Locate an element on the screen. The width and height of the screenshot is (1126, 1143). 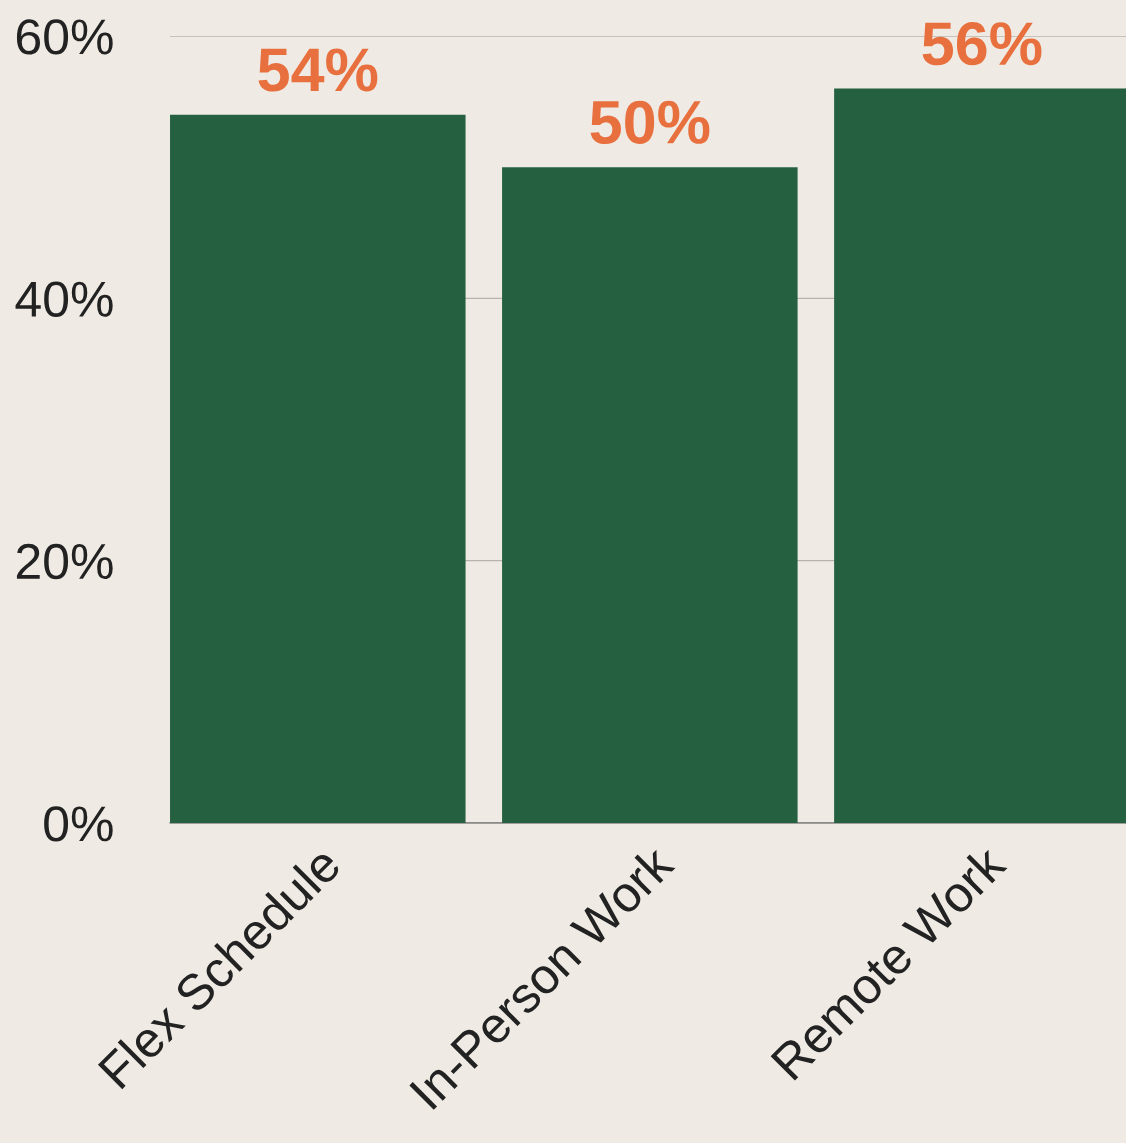
y-tick-label: 40% is located at coordinates (64, 299).